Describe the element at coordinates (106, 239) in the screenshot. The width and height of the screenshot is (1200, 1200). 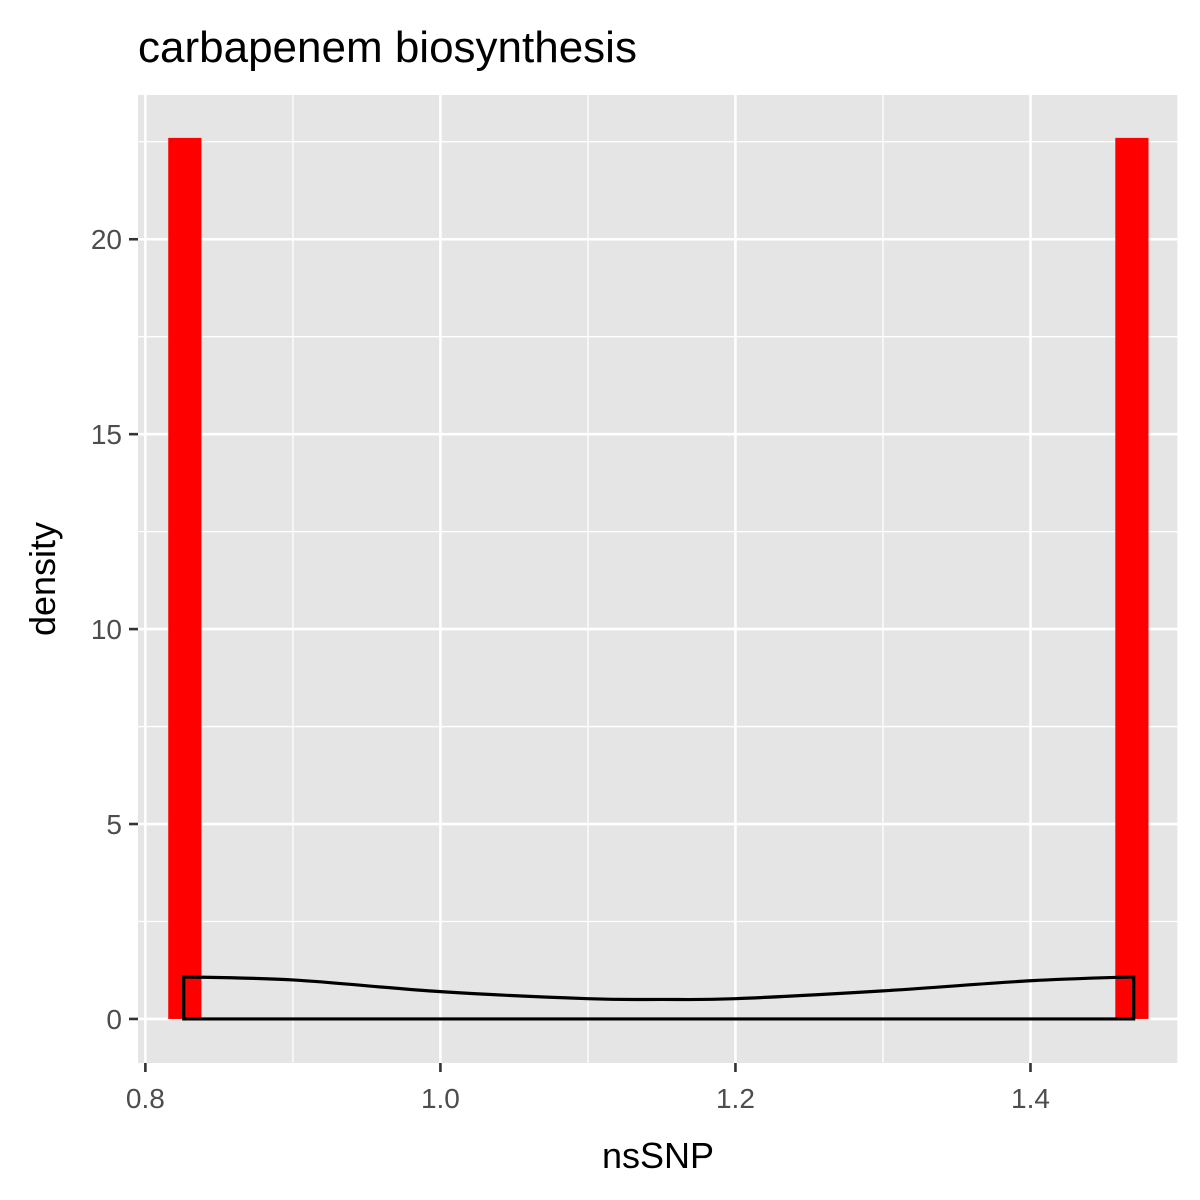
I see `y-tick-label: 20` at that location.